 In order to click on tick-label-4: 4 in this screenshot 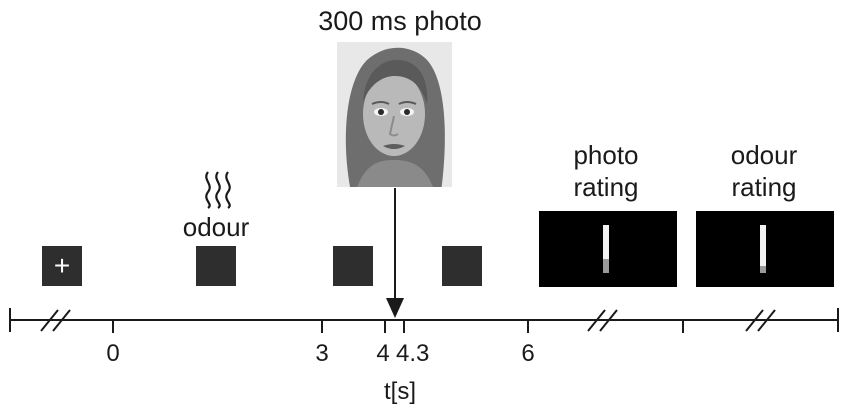, I will do `click(383, 353)`.